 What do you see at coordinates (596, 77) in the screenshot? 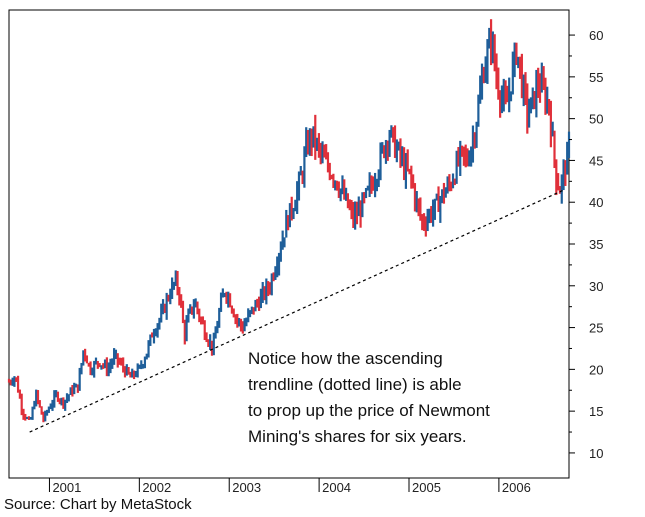
I see `y-tick-label: 55` at bounding box center [596, 77].